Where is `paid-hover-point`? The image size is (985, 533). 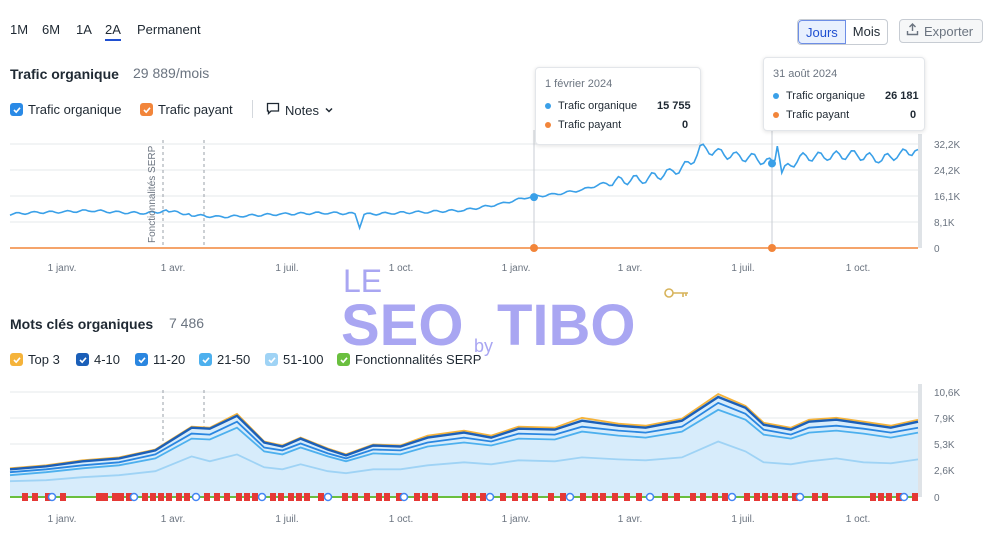
paid-hover-point is located at coordinates (534, 248).